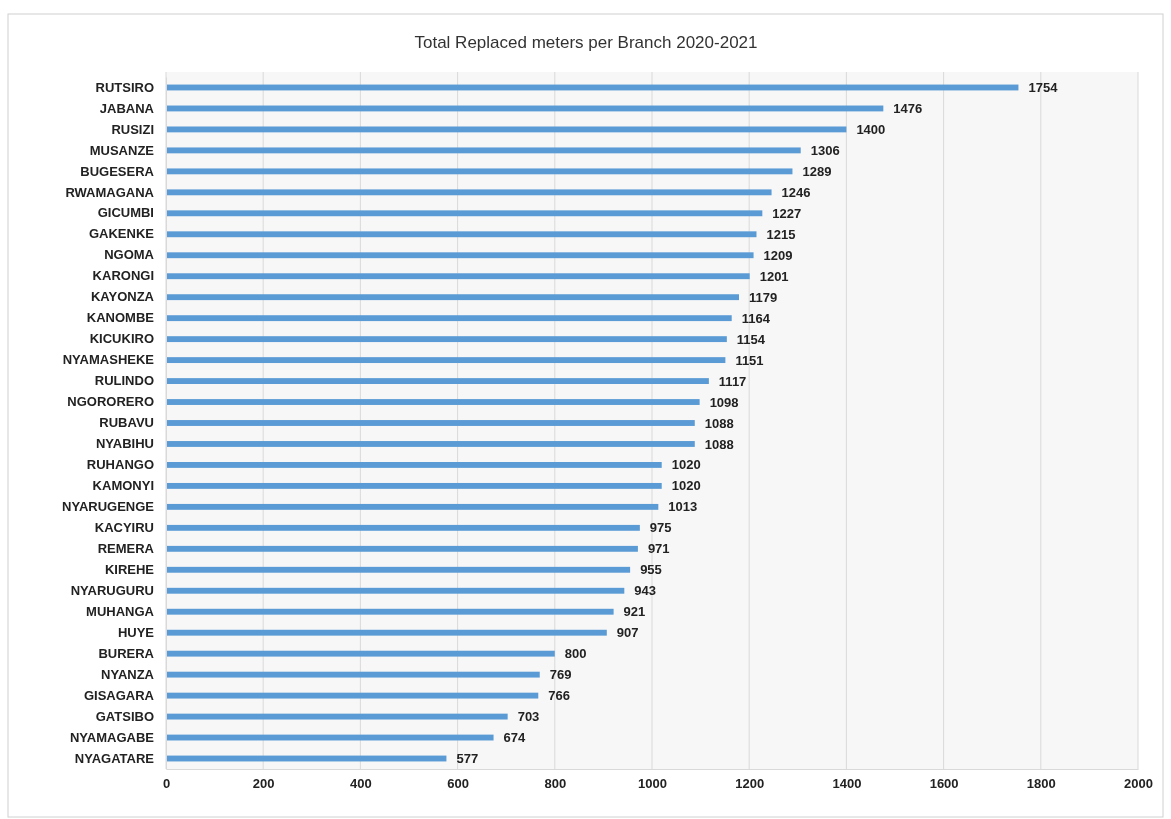 This screenshot has height=819, width=1171. I want to click on y-tick-label: KAYONZA, so click(122, 297).